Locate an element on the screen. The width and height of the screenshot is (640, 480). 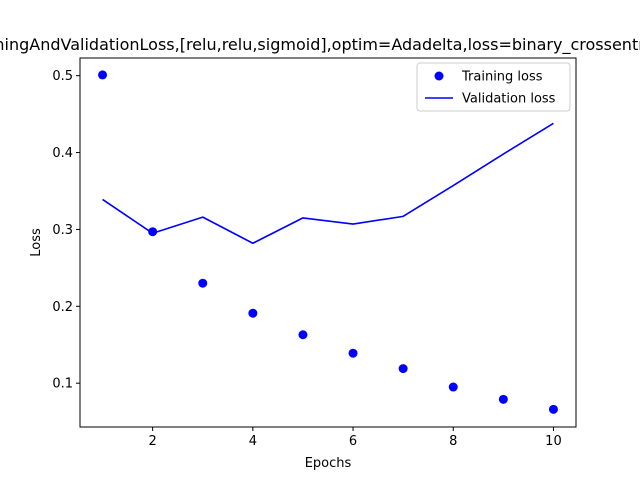
x-tick-label: 6 is located at coordinates (353, 441).